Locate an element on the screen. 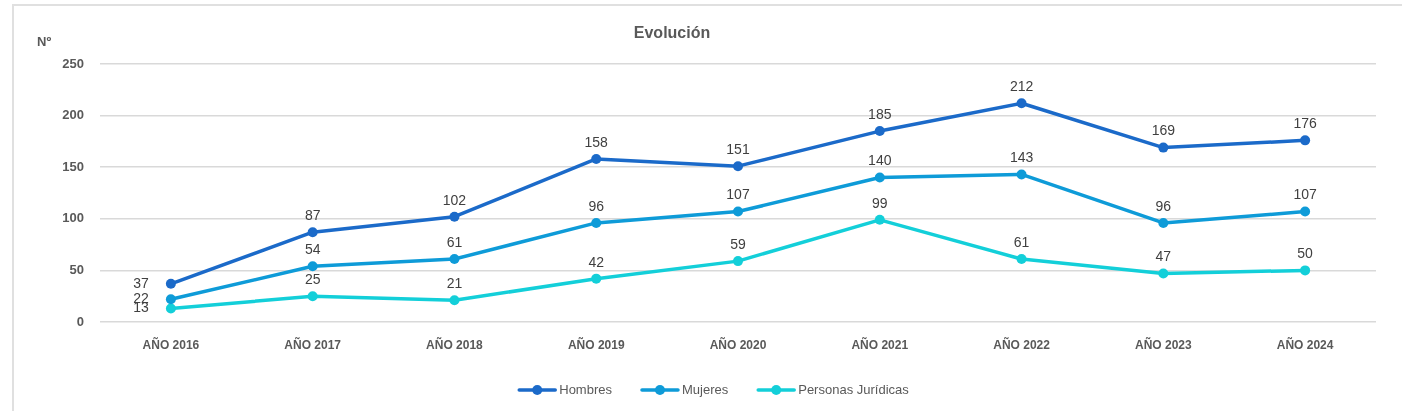 The height and width of the screenshot is (413, 1404). data-label: 158 is located at coordinates (596, 141).